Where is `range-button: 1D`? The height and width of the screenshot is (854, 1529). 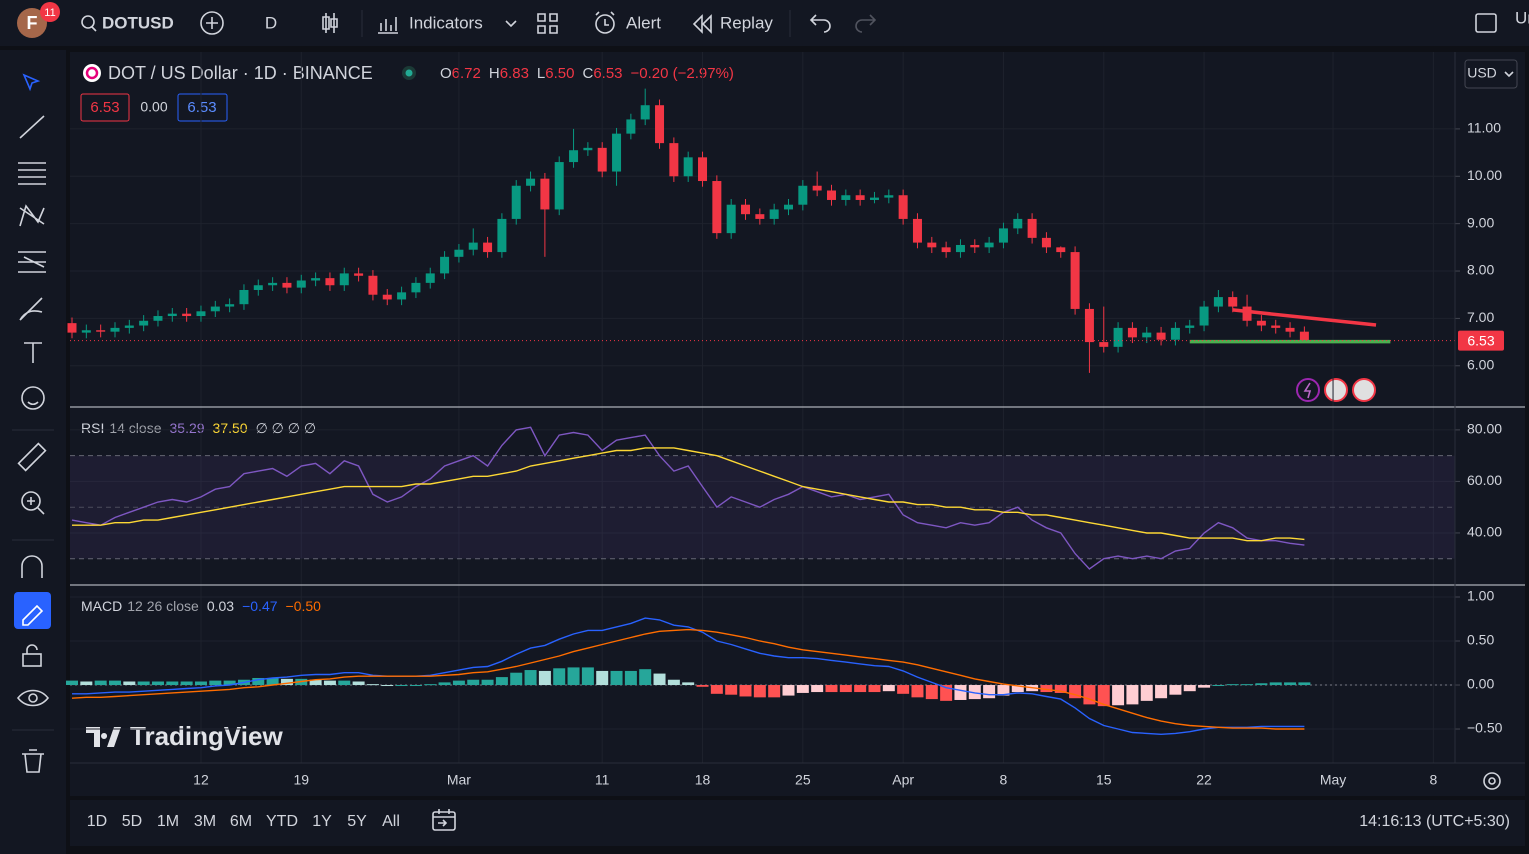
range-button: 1D is located at coordinates (97, 821).